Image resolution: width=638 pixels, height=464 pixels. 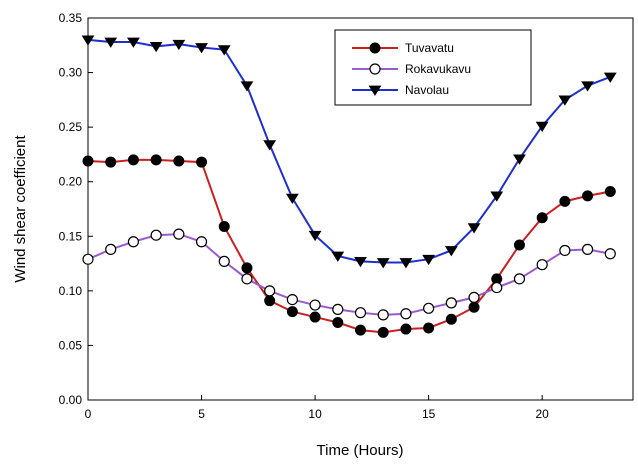 What do you see at coordinates (71, 182) in the screenshot?
I see `y-tick-label: 0.20` at bounding box center [71, 182].